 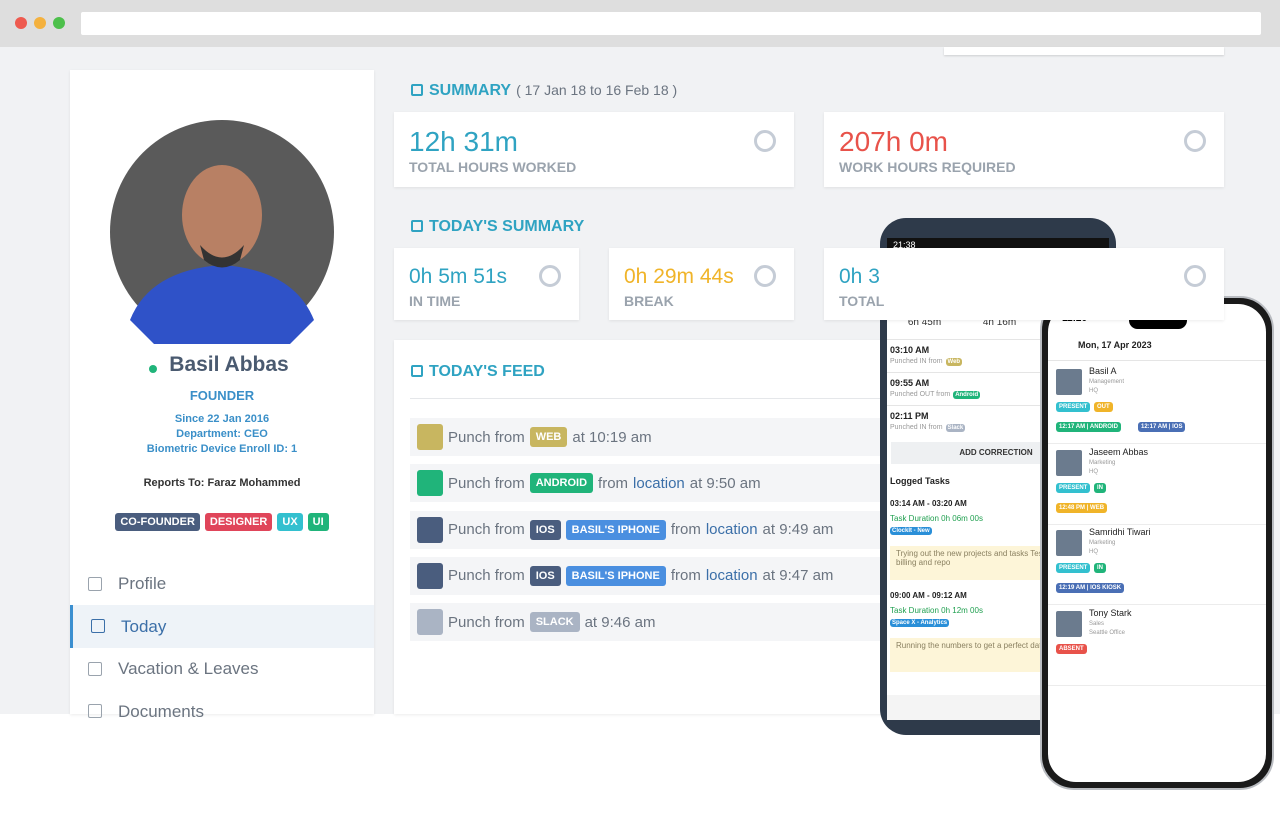 What do you see at coordinates (928, 595) in the screenshot?
I see `task-time: 09:00 AM - 09:12 AM` at bounding box center [928, 595].